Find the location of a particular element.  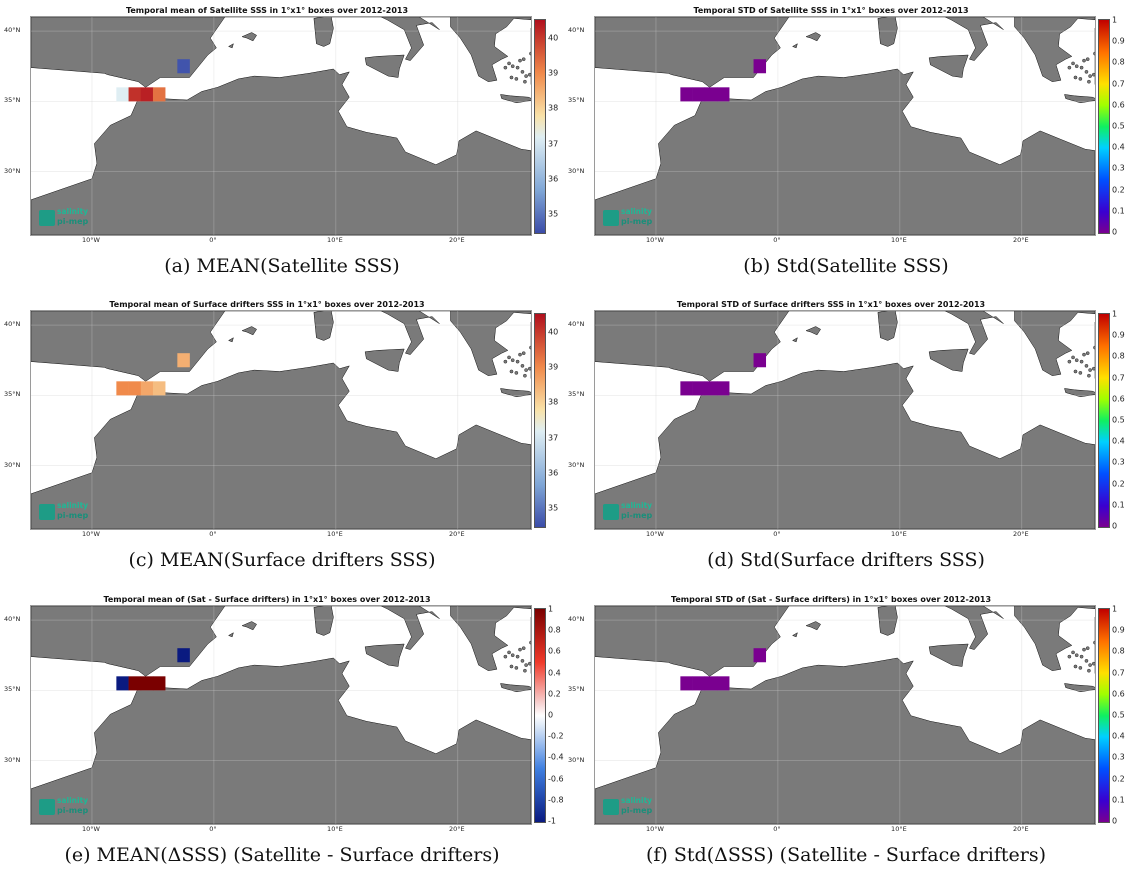

colorbar is located at coordinates (1104, 126).